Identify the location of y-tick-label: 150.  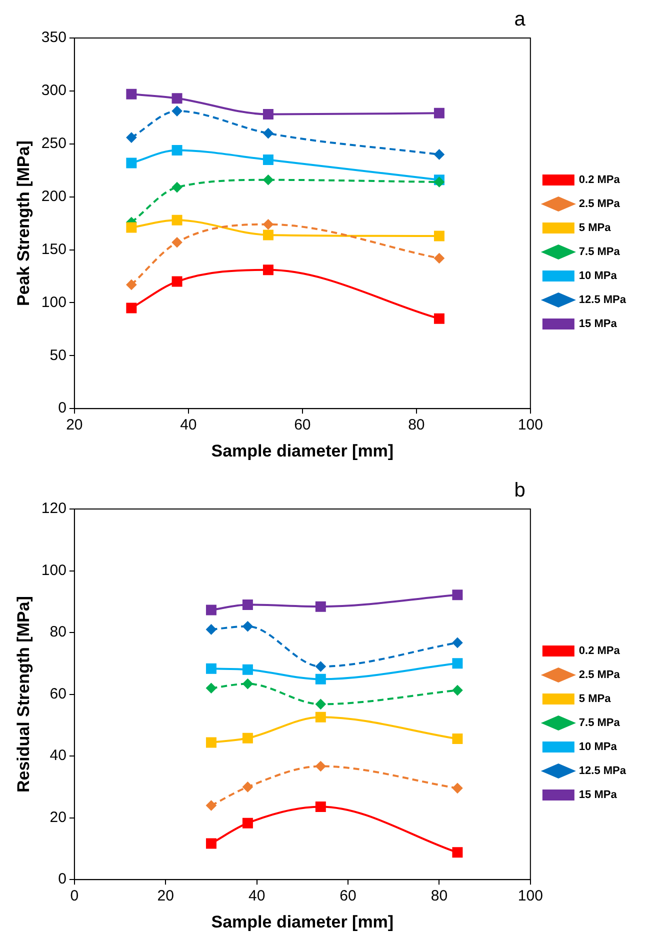
(53, 249).